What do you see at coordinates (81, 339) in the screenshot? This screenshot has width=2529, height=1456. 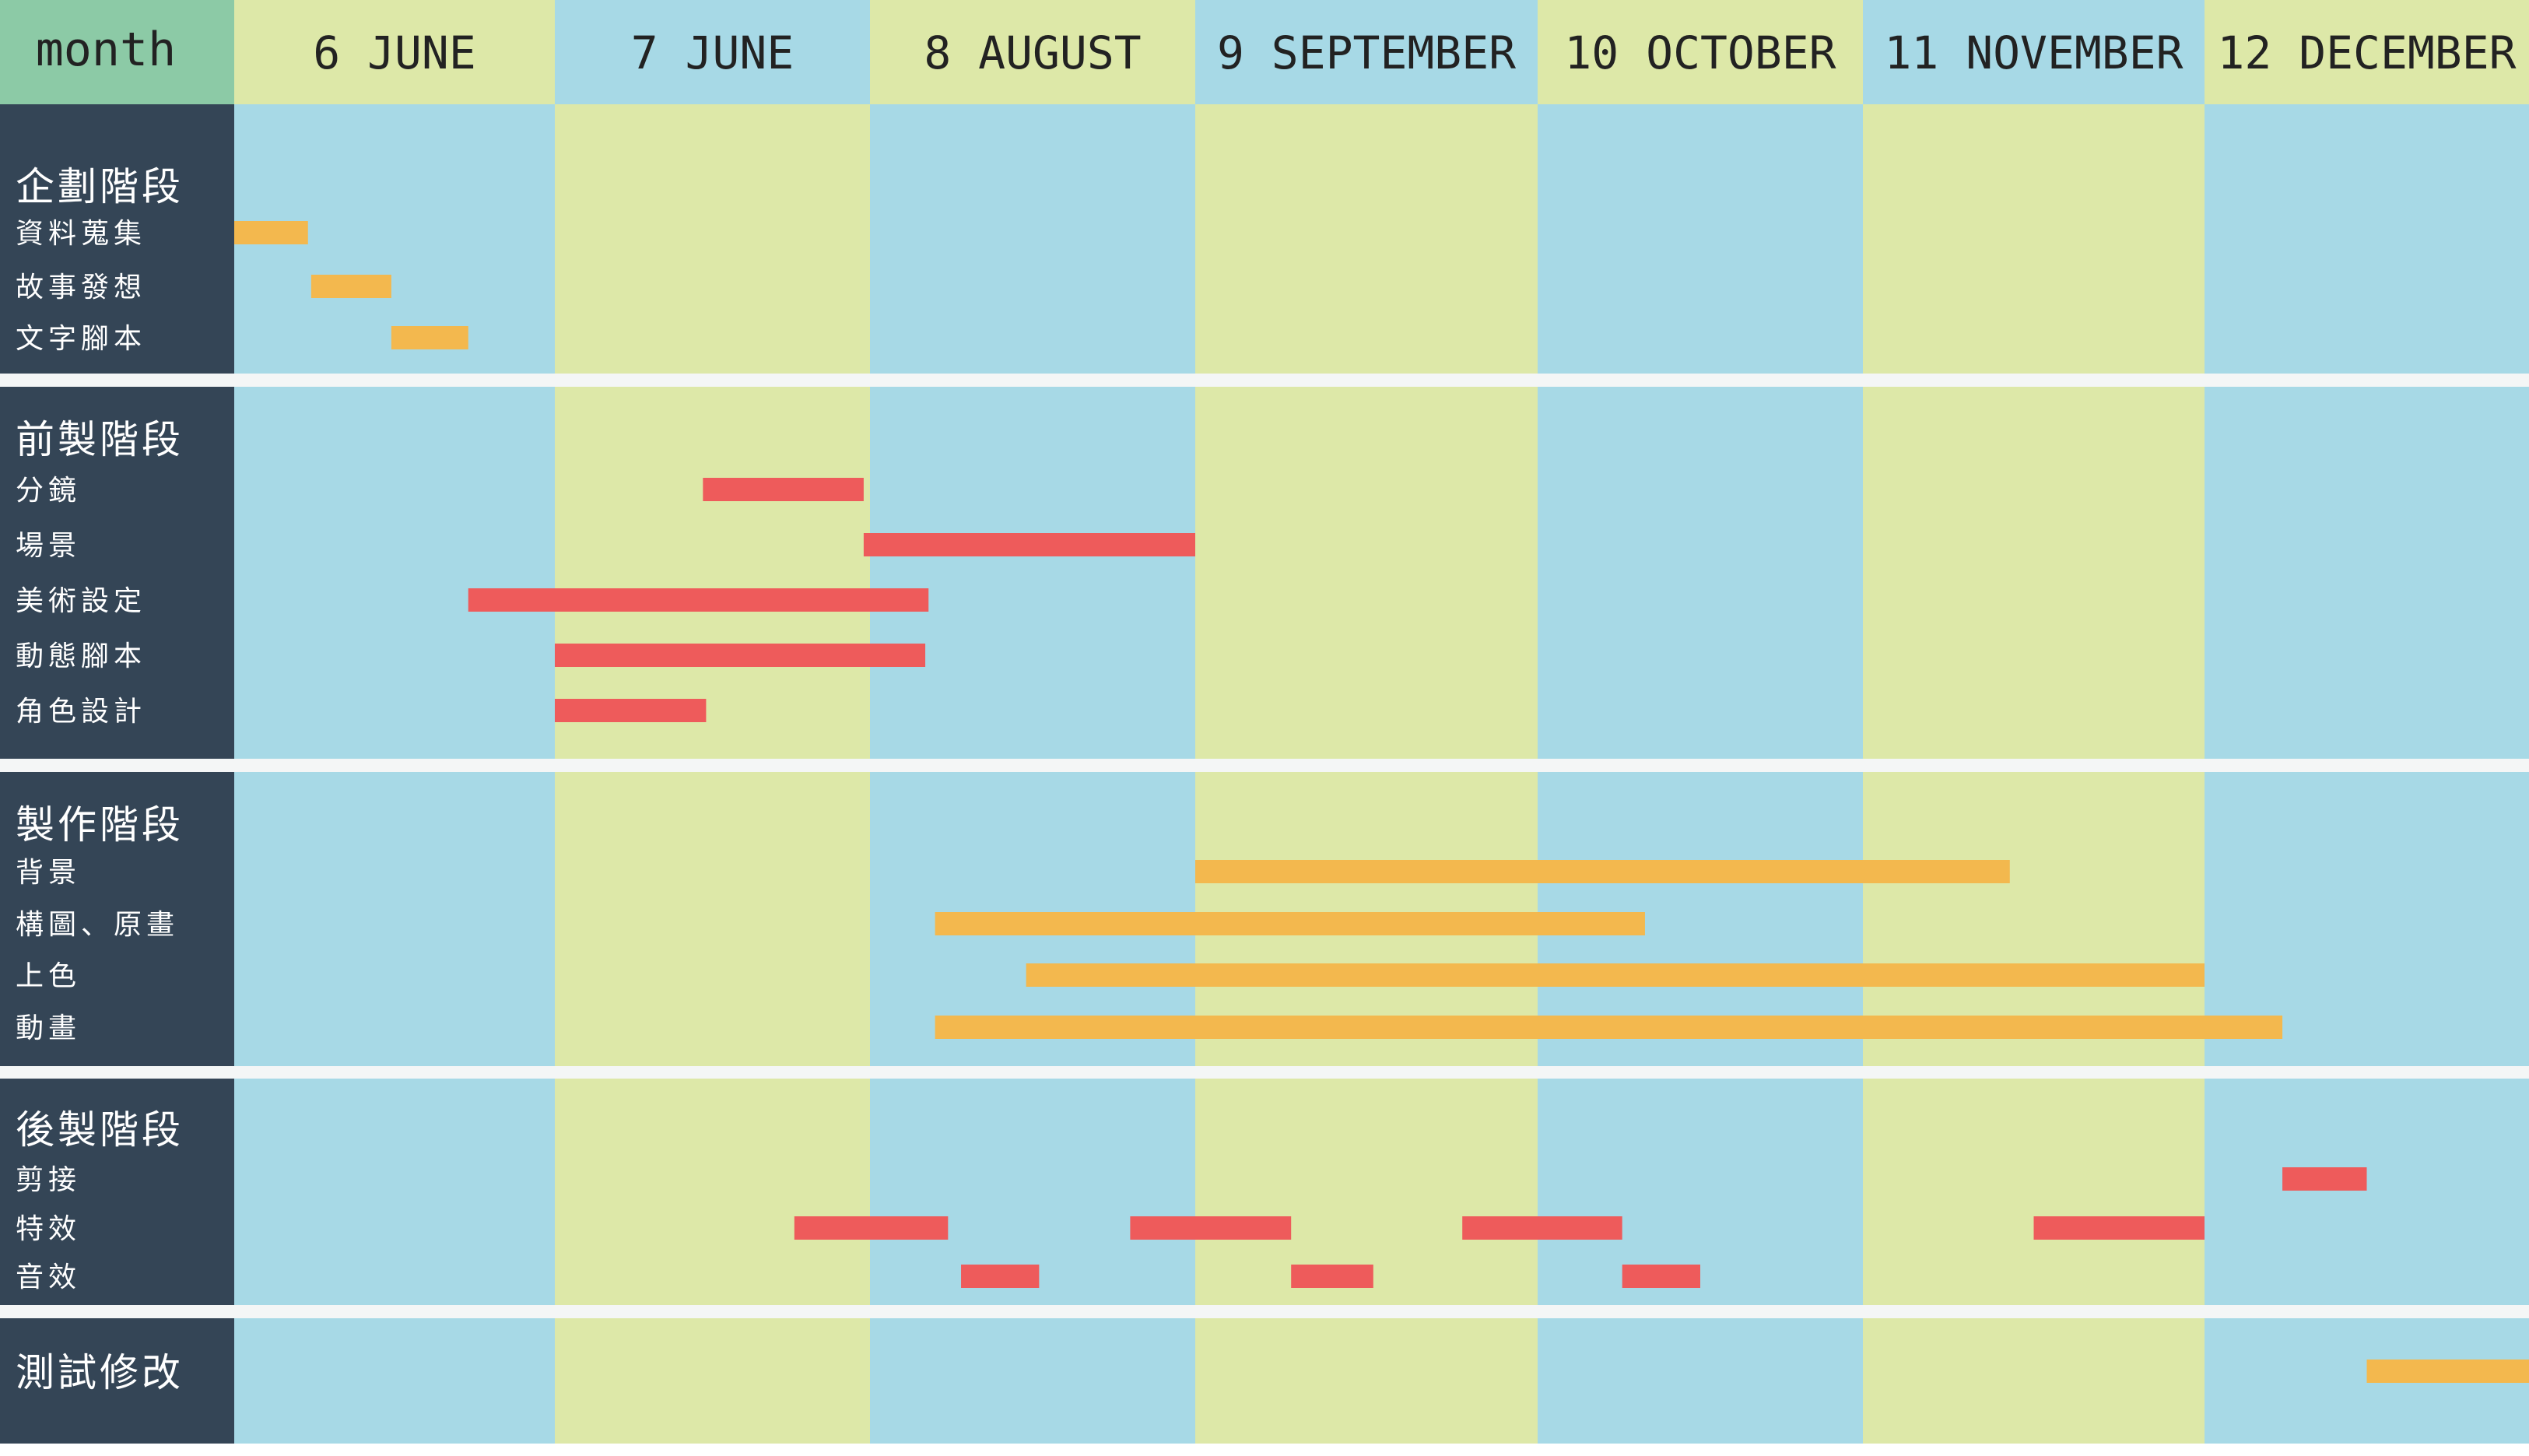 I see `task-label: 文字腳本` at bounding box center [81, 339].